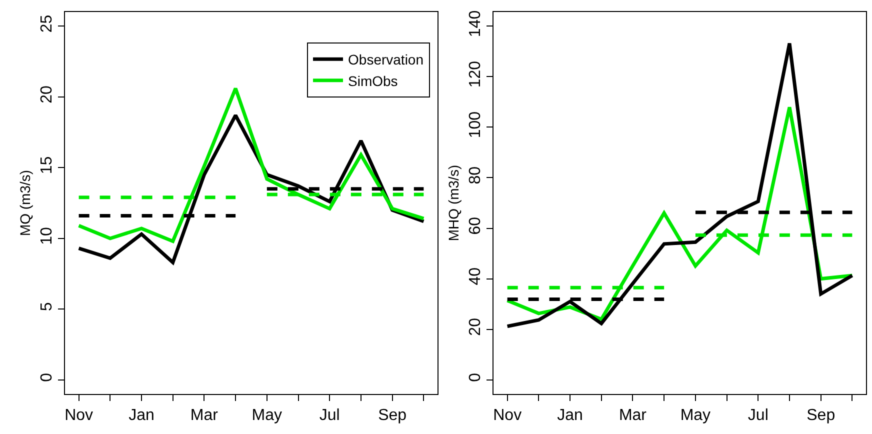 Image resolution: width=872 pixels, height=434 pixels. What do you see at coordinates (47, 23) in the screenshot?
I see `y-tick-label: 25` at bounding box center [47, 23].